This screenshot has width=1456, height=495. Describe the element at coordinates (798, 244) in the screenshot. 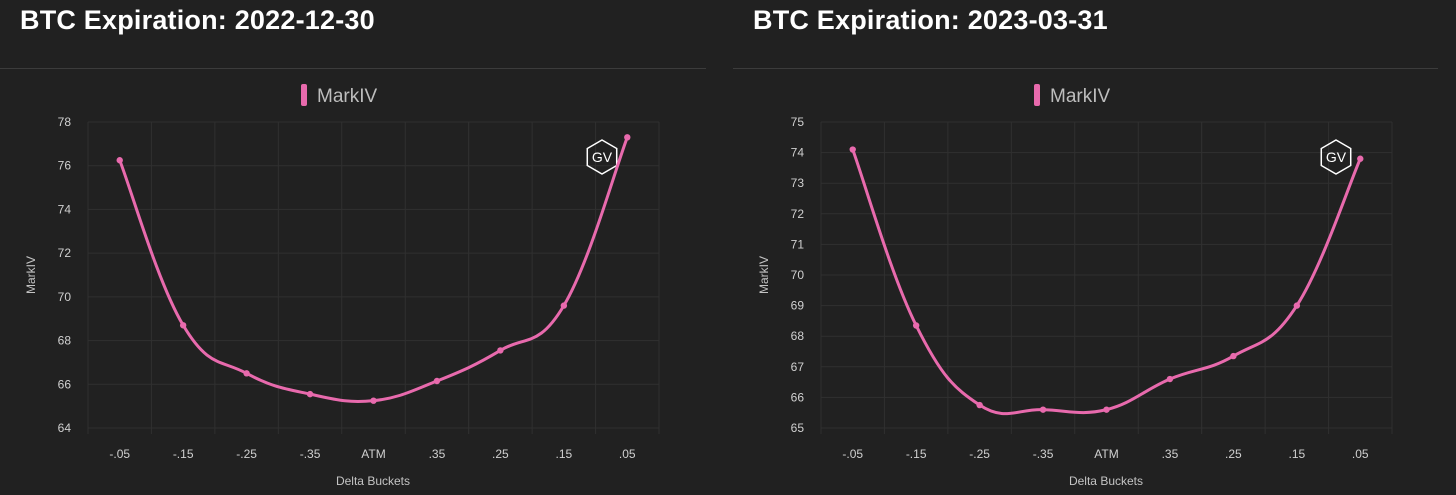

I see `y-tick-label: 71` at that location.